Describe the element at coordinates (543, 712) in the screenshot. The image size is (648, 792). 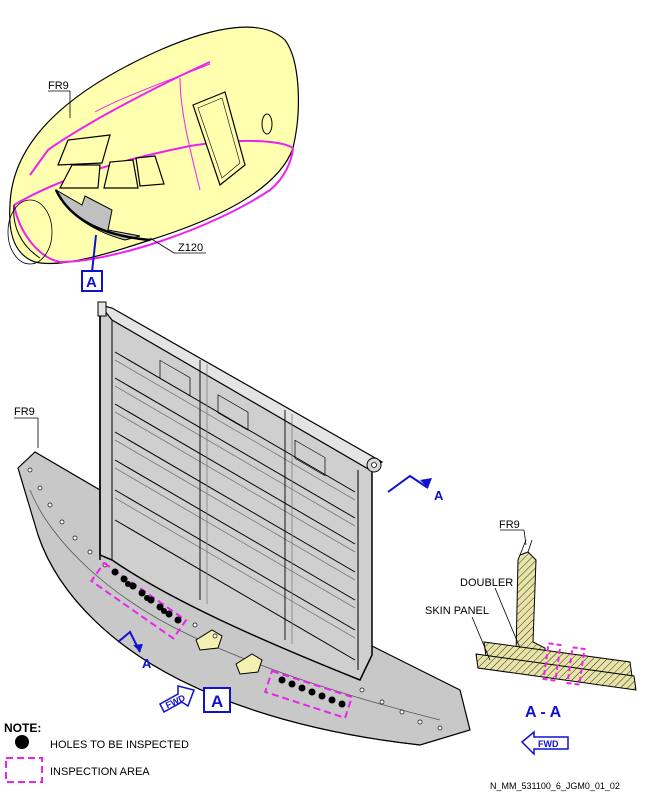
I see `section-title: A - A` at that location.